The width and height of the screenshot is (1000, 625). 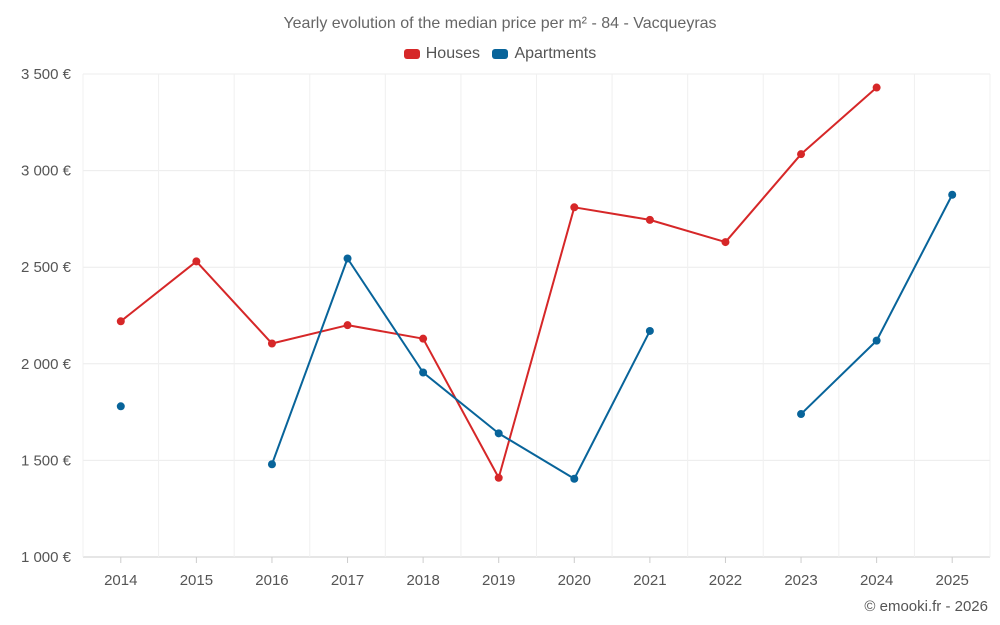 What do you see at coordinates (649, 580) in the screenshot?
I see `x-tick-label: 2021` at bounding box center [649, 580].